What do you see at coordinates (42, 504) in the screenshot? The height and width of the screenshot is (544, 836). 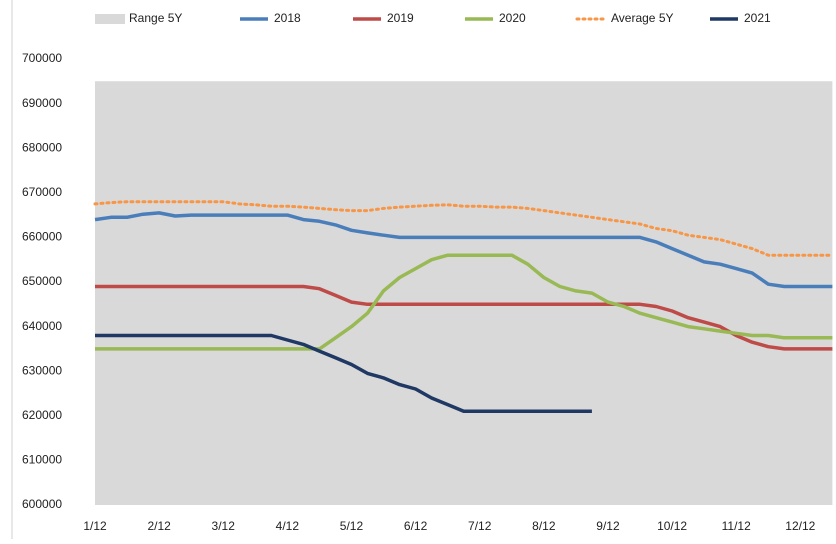 I see `y-tick-label: 600000` at bounding box center [42, 504].